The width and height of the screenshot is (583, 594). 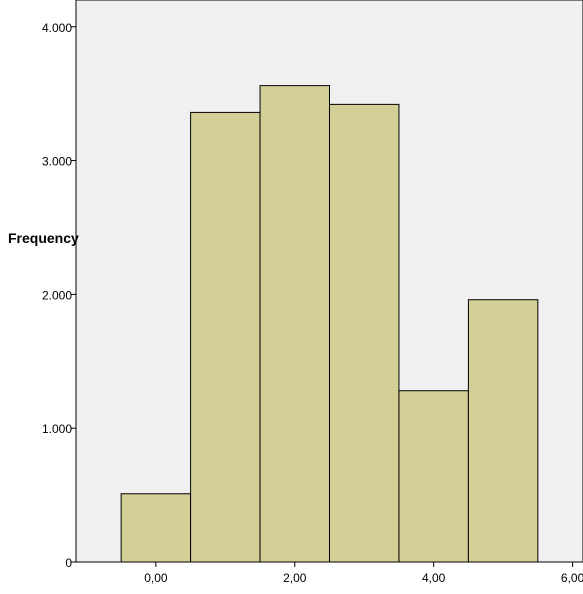 I want to click on x-tick-label-3: 6,00, so click(x=572, y=578).